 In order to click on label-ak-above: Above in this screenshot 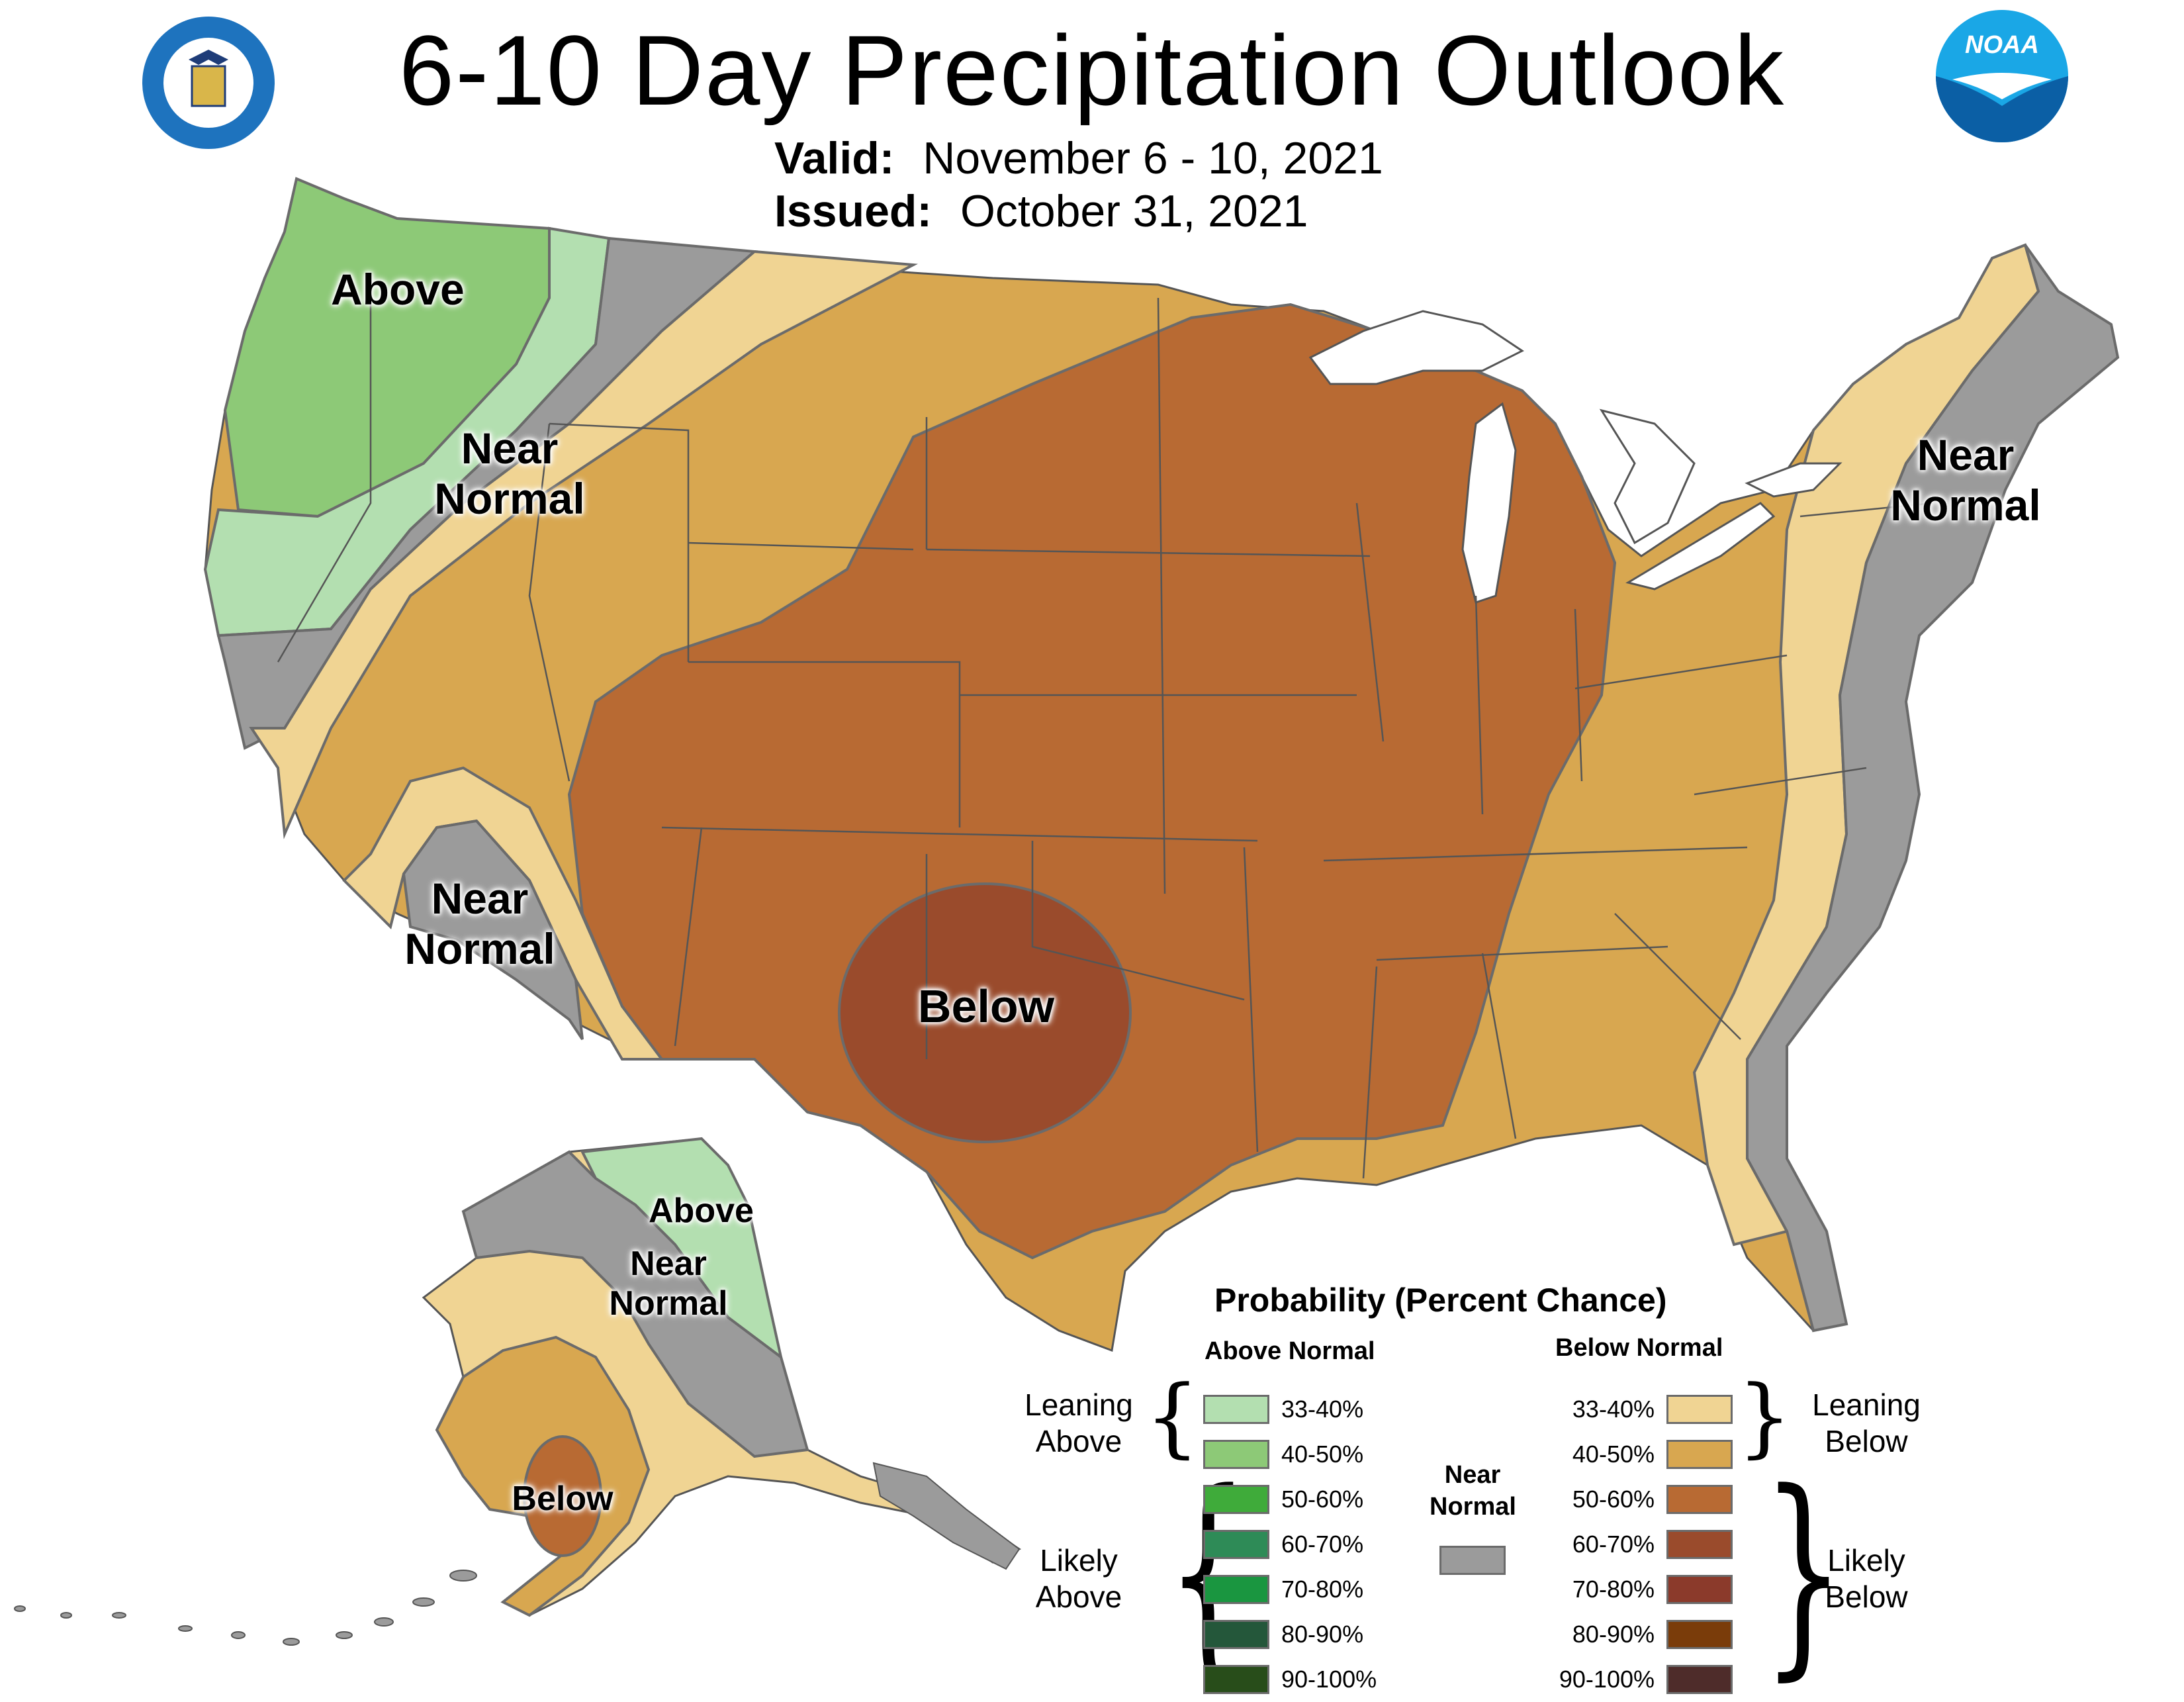, I will do `click(701, 1211)`.